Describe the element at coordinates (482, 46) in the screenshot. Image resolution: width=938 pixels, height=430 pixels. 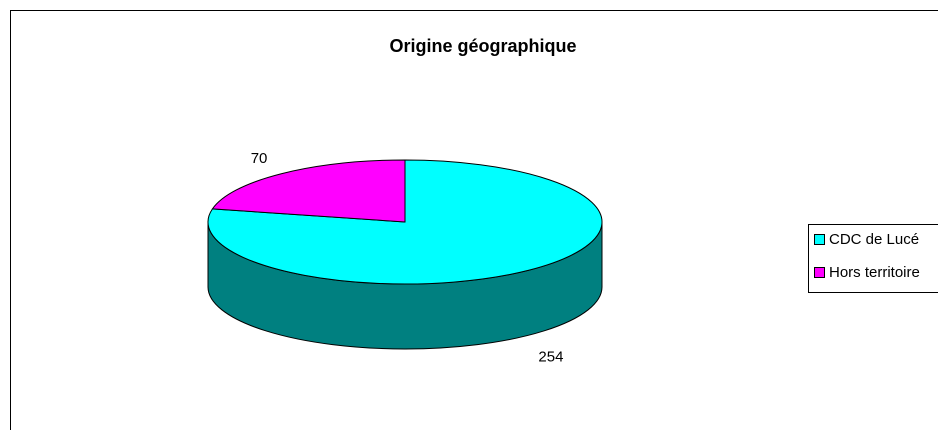
I see `chart-title: Origine géographique` at that location.